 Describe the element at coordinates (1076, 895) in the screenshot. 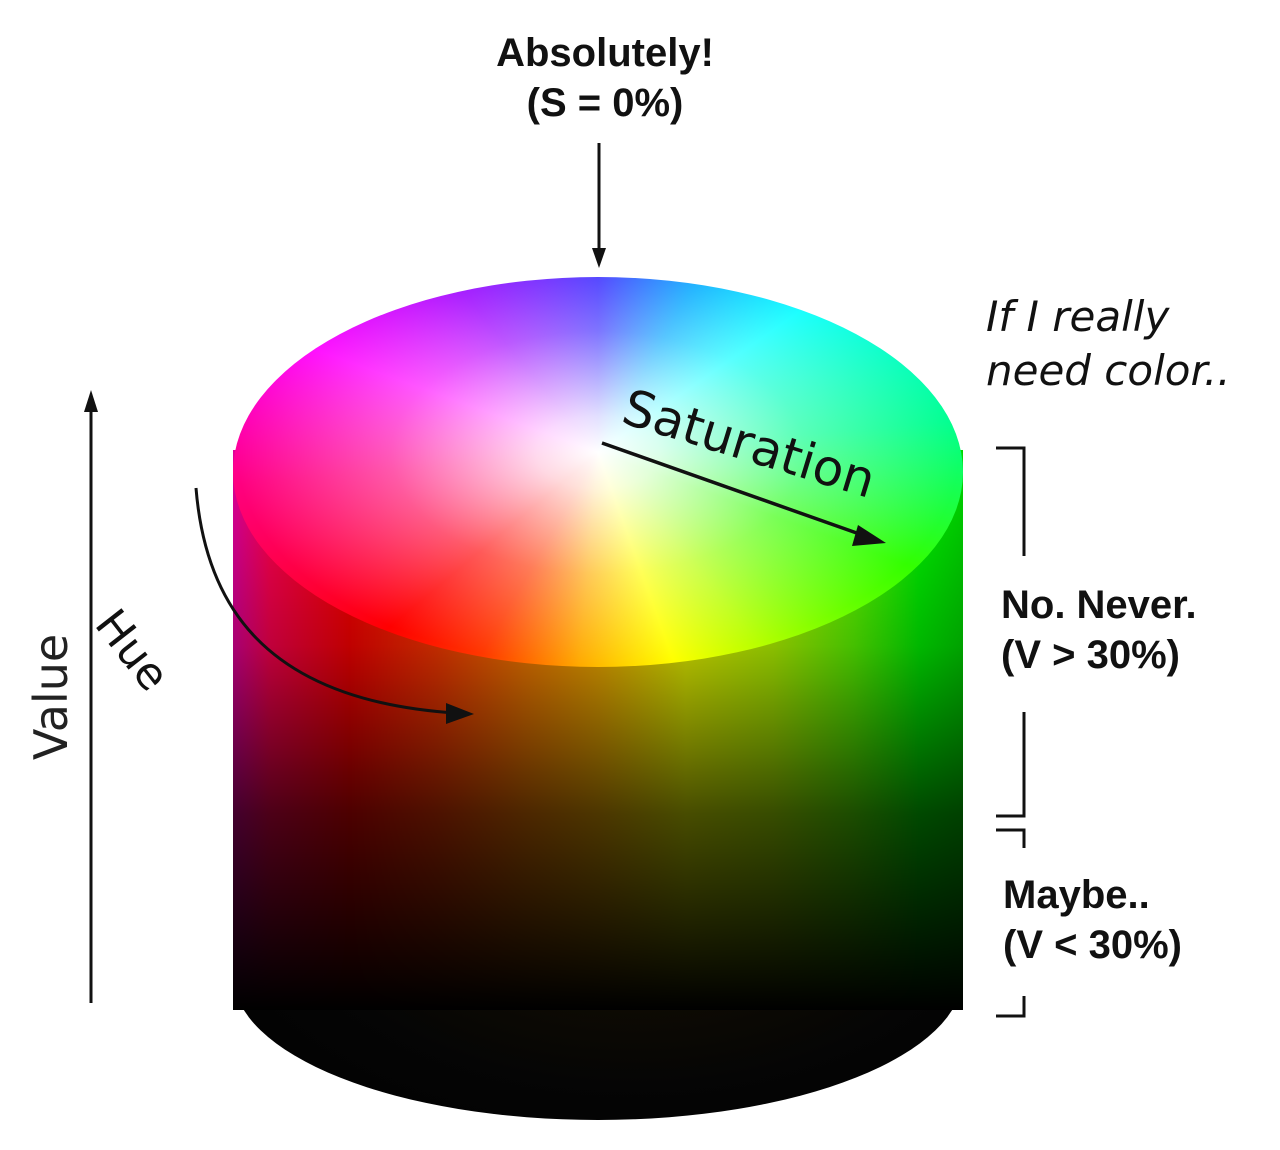

I see `low-value-annotation-line1: Maybe..` at that location.